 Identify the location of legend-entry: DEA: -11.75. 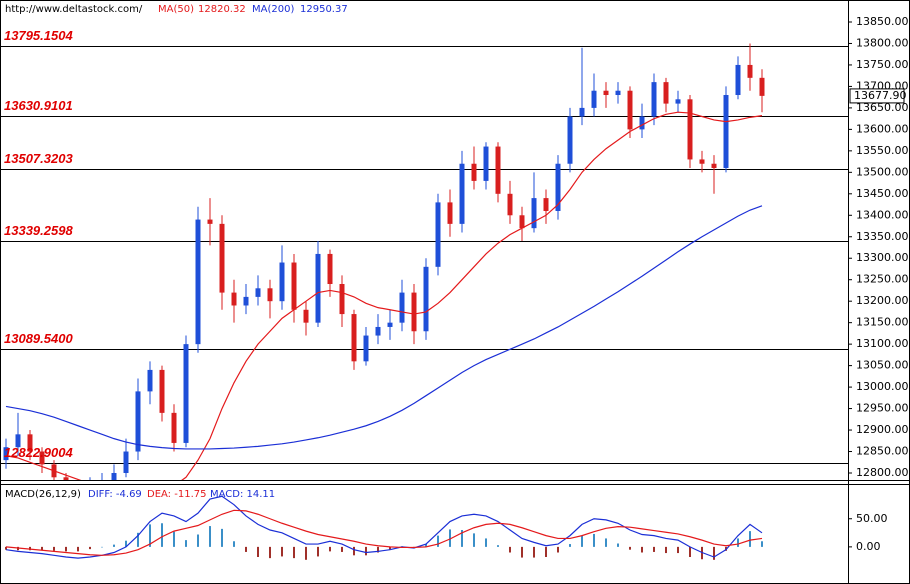
(176, 494).